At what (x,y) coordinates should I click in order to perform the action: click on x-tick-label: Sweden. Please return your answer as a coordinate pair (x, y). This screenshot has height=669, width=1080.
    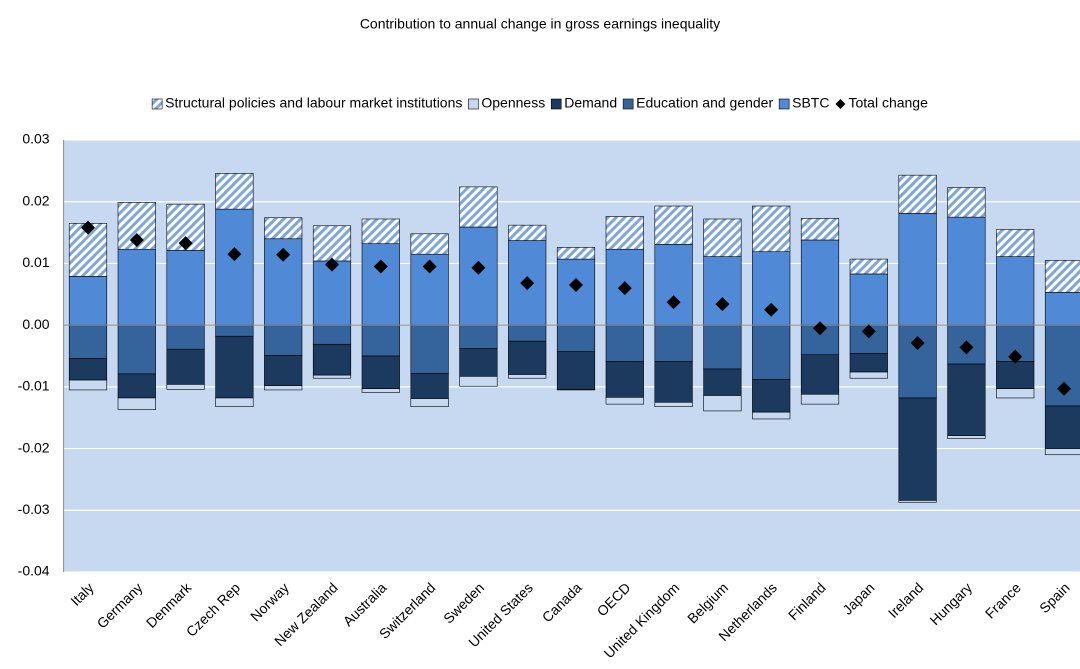
    Looking at the image, I should click on (463, 602).